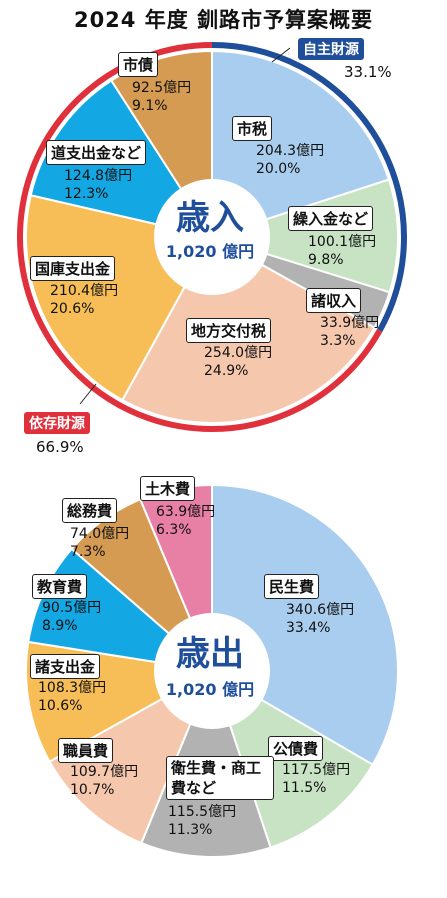 Image resolution: width=447 pixels, height=898 pixels. Describe the element at coordinates (86, 750) in the screenshot. I see `slice-label: 職員費` at that location.